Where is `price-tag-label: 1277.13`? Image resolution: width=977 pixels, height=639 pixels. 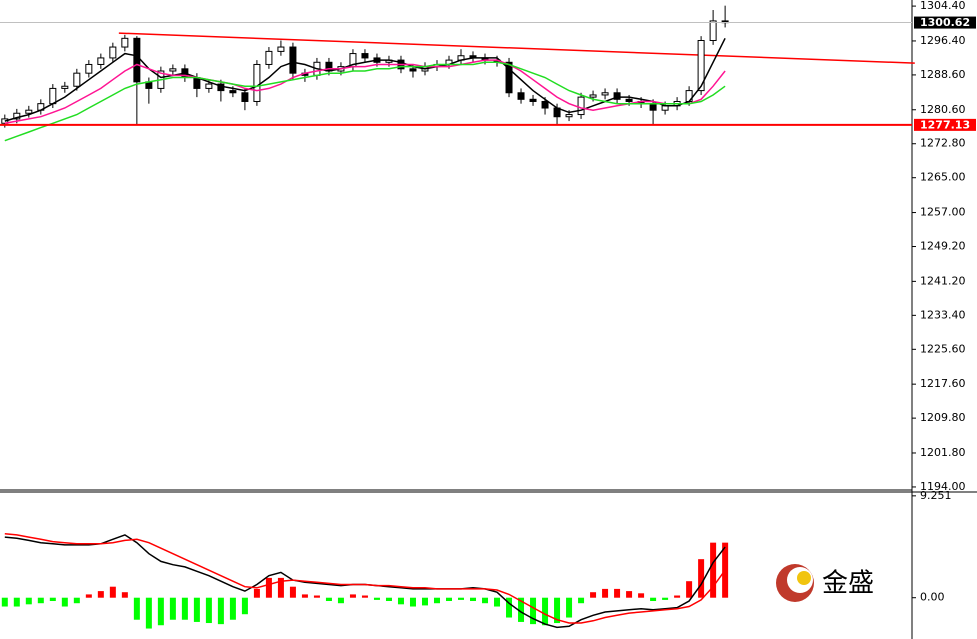 price-tag-label: 1277.13 is located at coordinates (945, 124).